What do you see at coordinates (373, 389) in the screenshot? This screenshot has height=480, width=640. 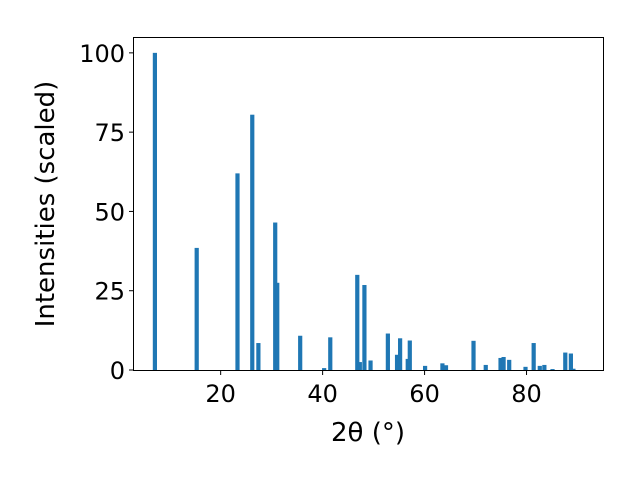 I see `x-axis: 20 40 60 80` at bounding box center [373, 389].